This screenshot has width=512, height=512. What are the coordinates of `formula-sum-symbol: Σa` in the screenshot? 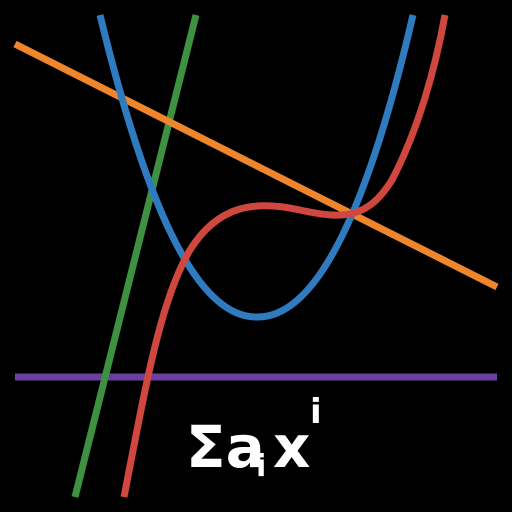 It's located at (225, 447).